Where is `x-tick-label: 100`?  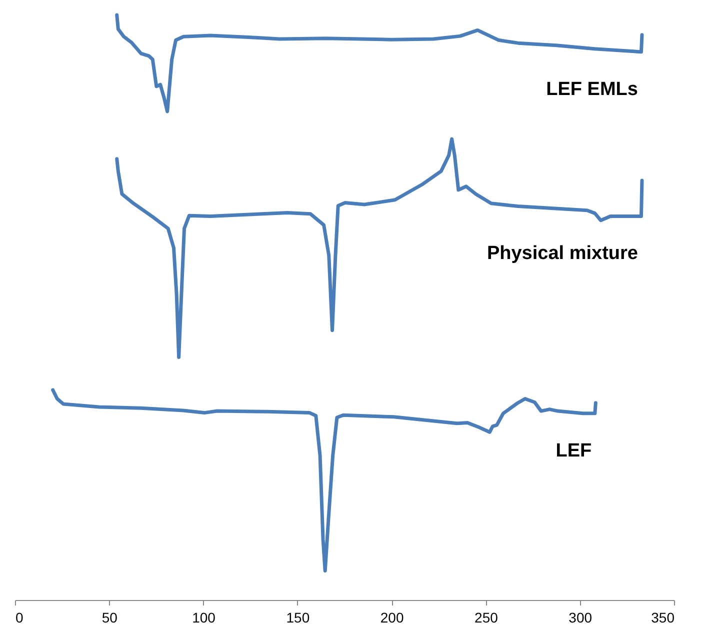 x-tick-label: 100 is located at coordinates (204, 618).